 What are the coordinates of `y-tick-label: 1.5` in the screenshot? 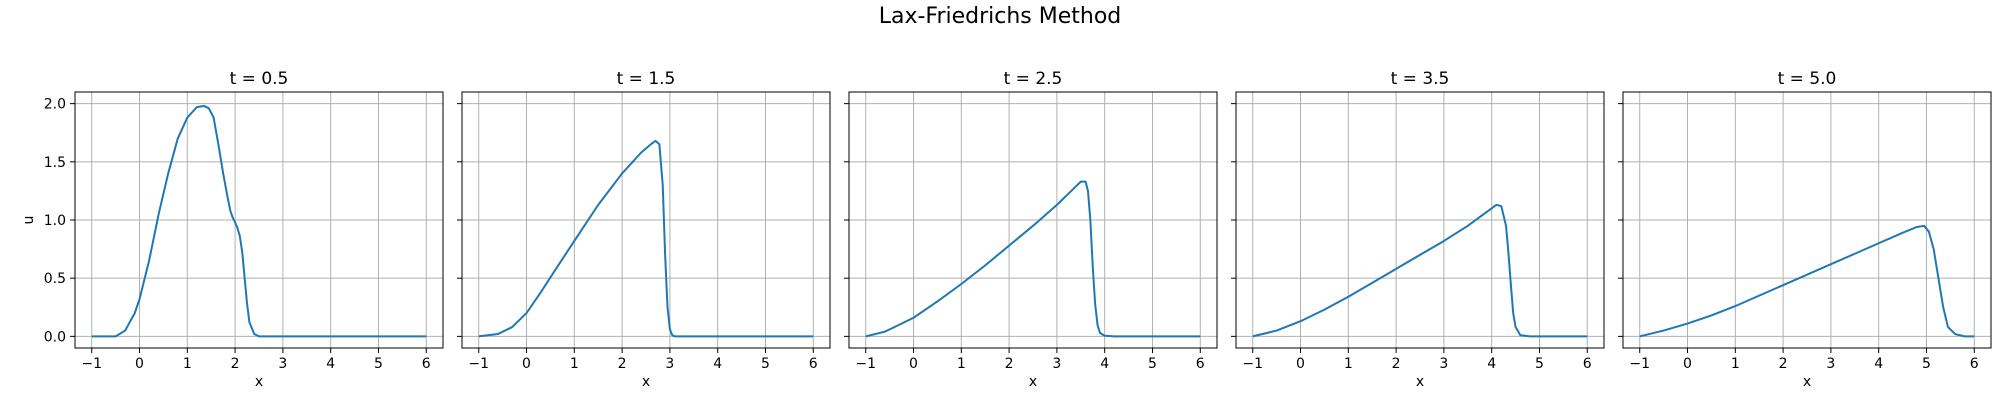 It's located at (55, 163).